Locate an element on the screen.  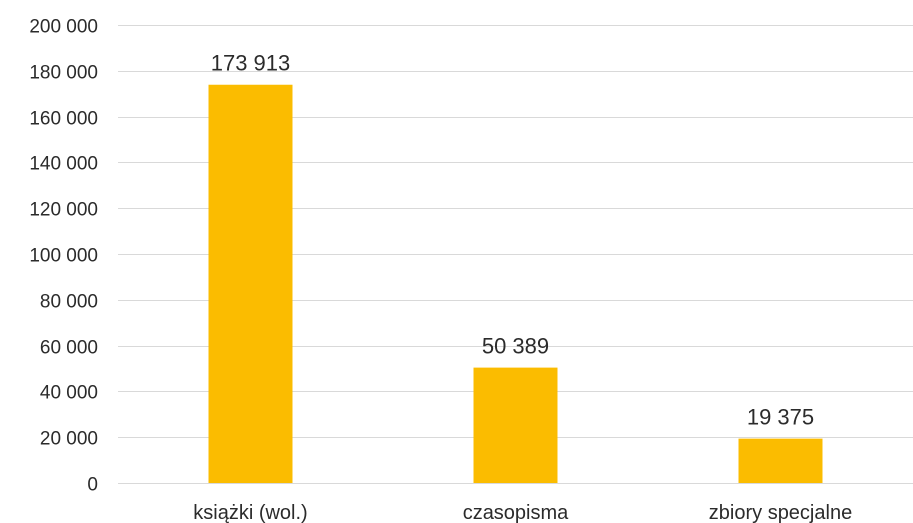
y-tick-label: 100 000 is located at coordinates (63, 256).